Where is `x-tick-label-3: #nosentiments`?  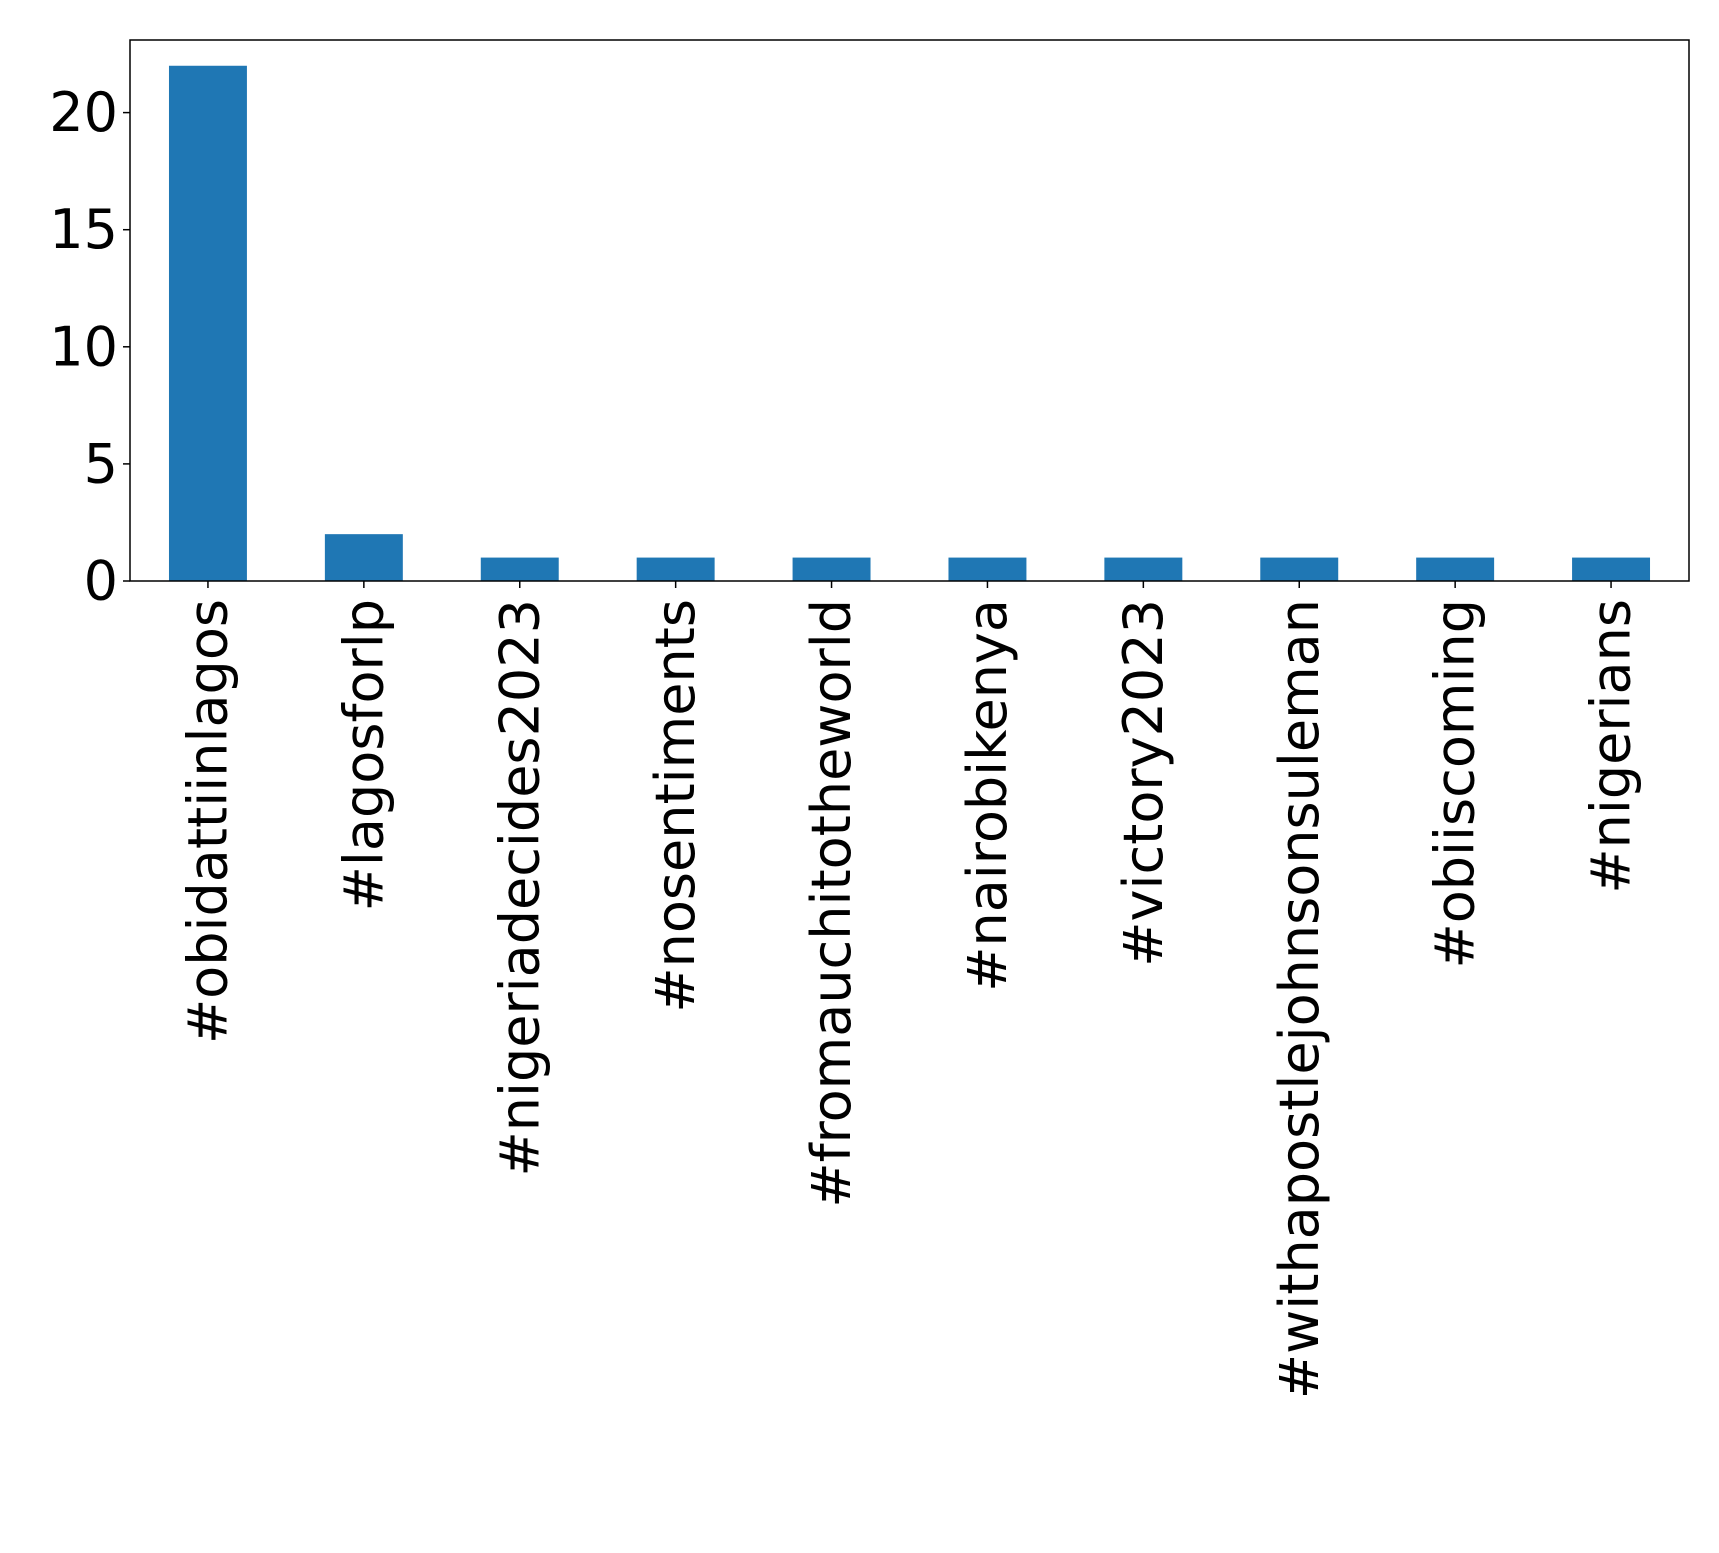
x-tick-label-3: #nosentiments is located at coordinates (675, 806).